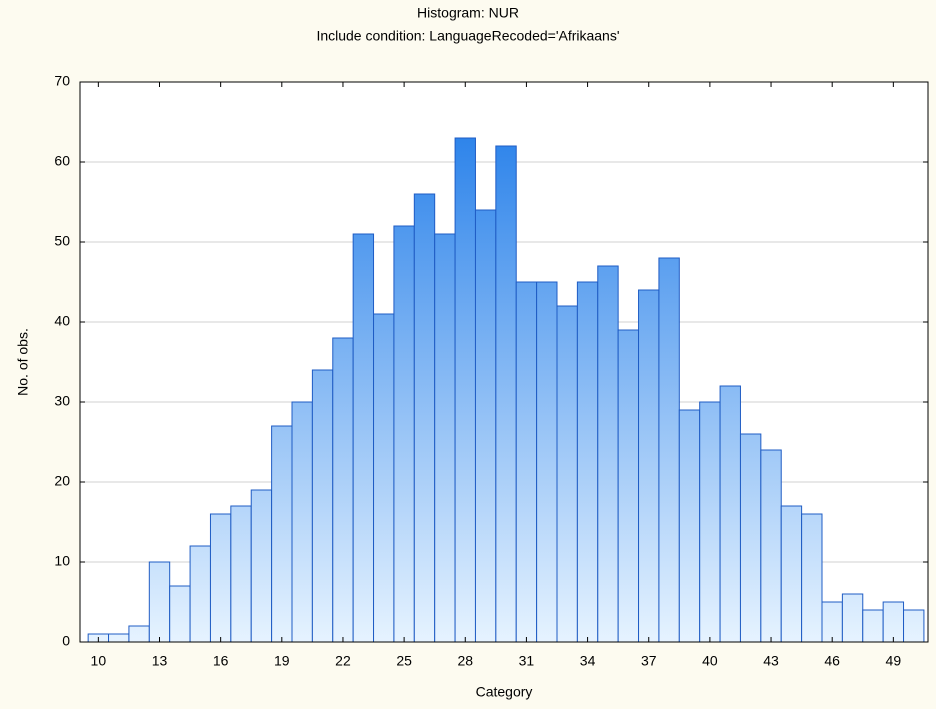  I want to click on y-tick-label: 70, so click(62, 81).